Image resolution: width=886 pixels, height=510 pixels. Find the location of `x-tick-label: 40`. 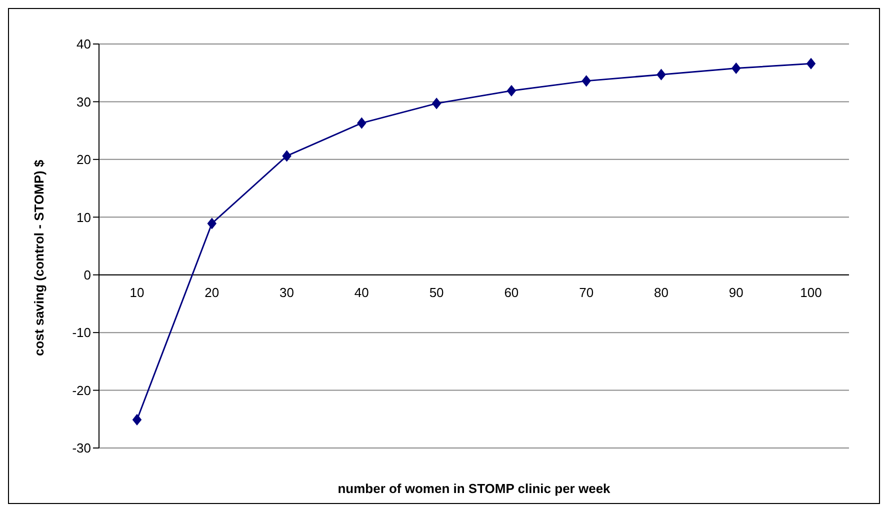

x-tick-label: 40 is located at coordinates (361, 292).